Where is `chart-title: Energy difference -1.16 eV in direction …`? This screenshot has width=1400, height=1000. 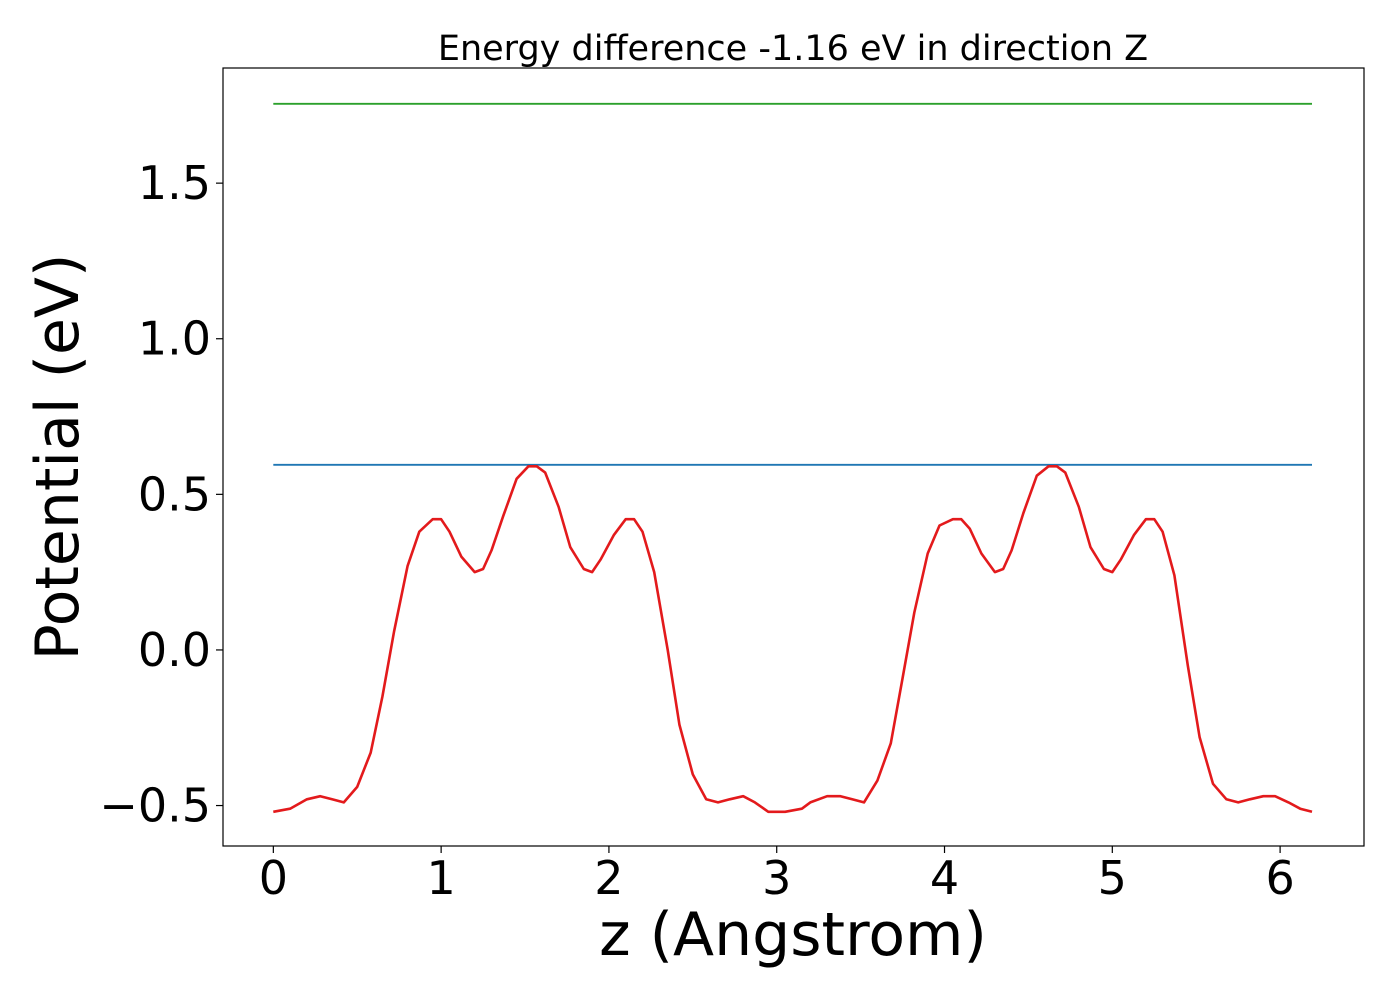
chart-title: Energy difference -1.16 eV in direction … is located at coordinates (793, 49).